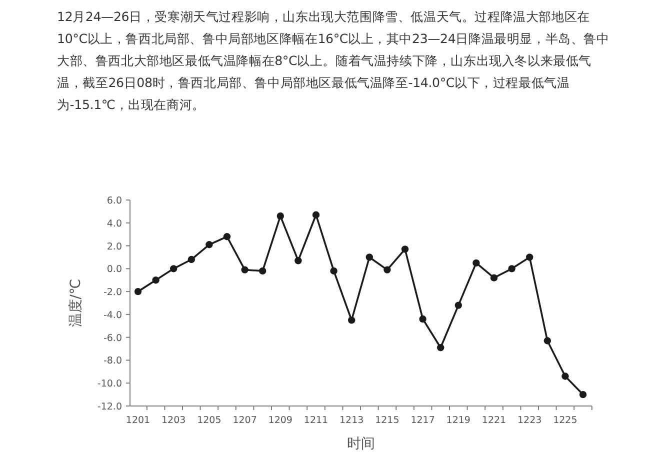 The image size is (660, 471). What do you see at coordinates (387, 420) in the screenshot?
I see `x-tick-label: 1215` at bounding box center [387, 420].